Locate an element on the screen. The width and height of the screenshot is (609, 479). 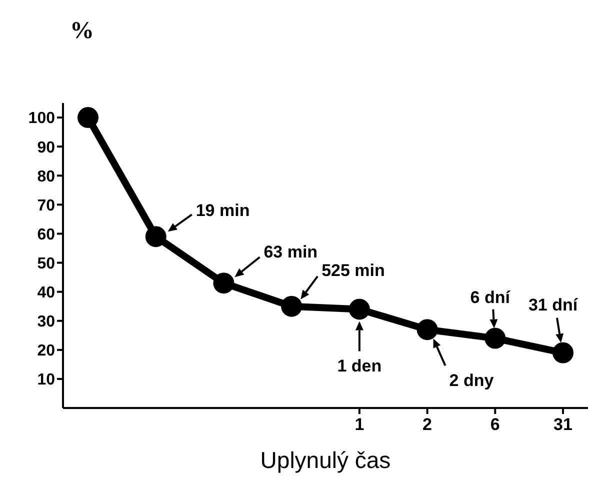
y-tick-label: 80 is located at coordinates (46, 177).